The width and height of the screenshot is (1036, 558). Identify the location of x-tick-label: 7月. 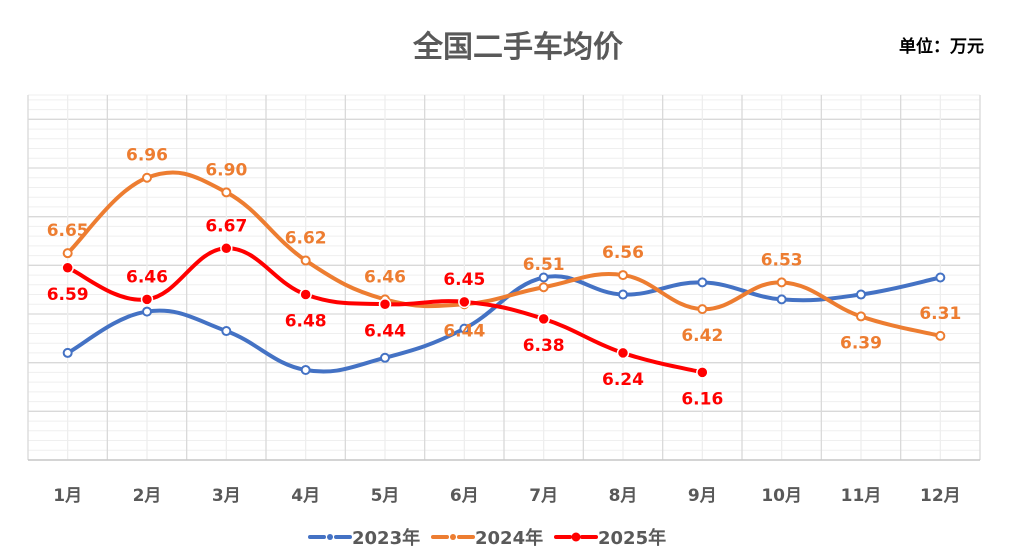
(543, 496).